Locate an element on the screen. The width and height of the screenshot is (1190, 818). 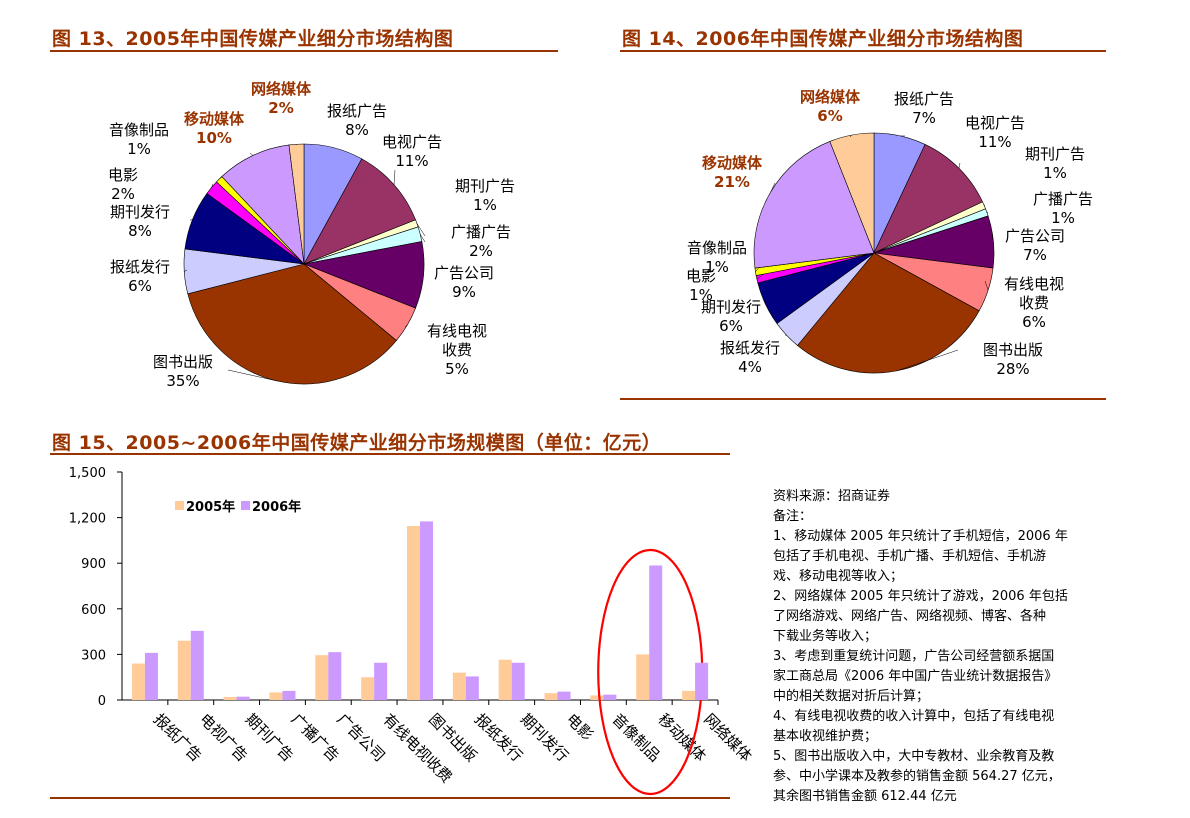
pie14-slice-label: 电视广告 is located at coordinates (995, 123).